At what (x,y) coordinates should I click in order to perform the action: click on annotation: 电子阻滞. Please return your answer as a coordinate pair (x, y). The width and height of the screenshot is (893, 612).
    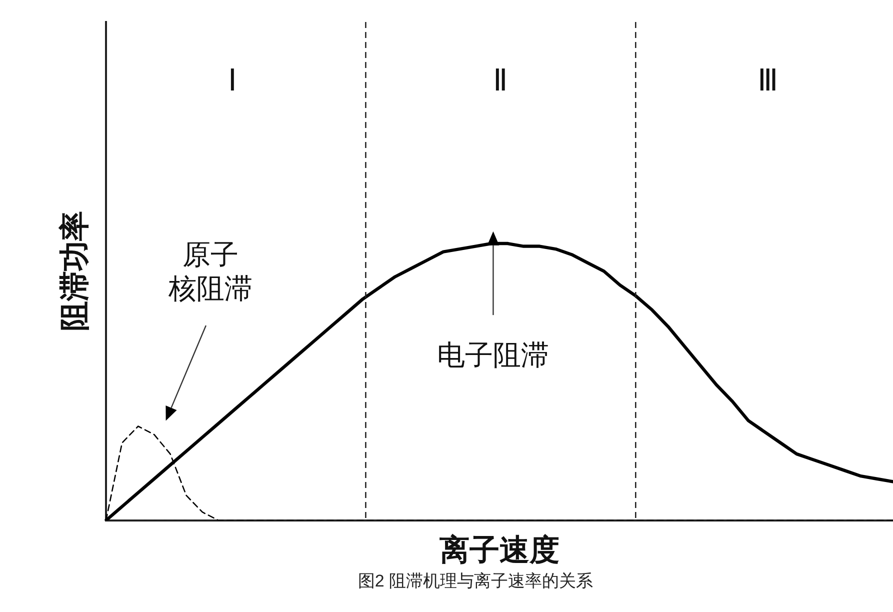
    Looking at the image, I should click on (493, 355).